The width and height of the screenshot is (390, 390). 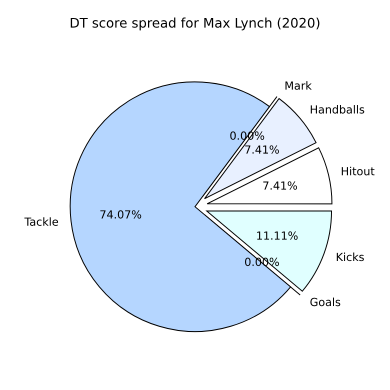 What do you see at coordinates (41, 221) in the screenshot?
I see `slice-label: Tackle` at bounding box center [41, 221].